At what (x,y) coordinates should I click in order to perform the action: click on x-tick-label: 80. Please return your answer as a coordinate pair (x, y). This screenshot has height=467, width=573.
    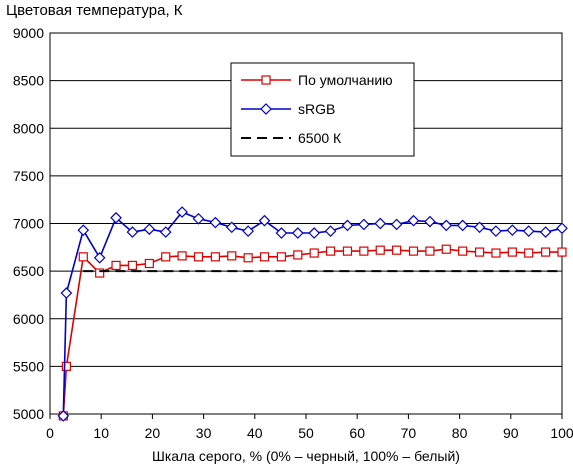
    Looking at the image, I should click on (460, 433).